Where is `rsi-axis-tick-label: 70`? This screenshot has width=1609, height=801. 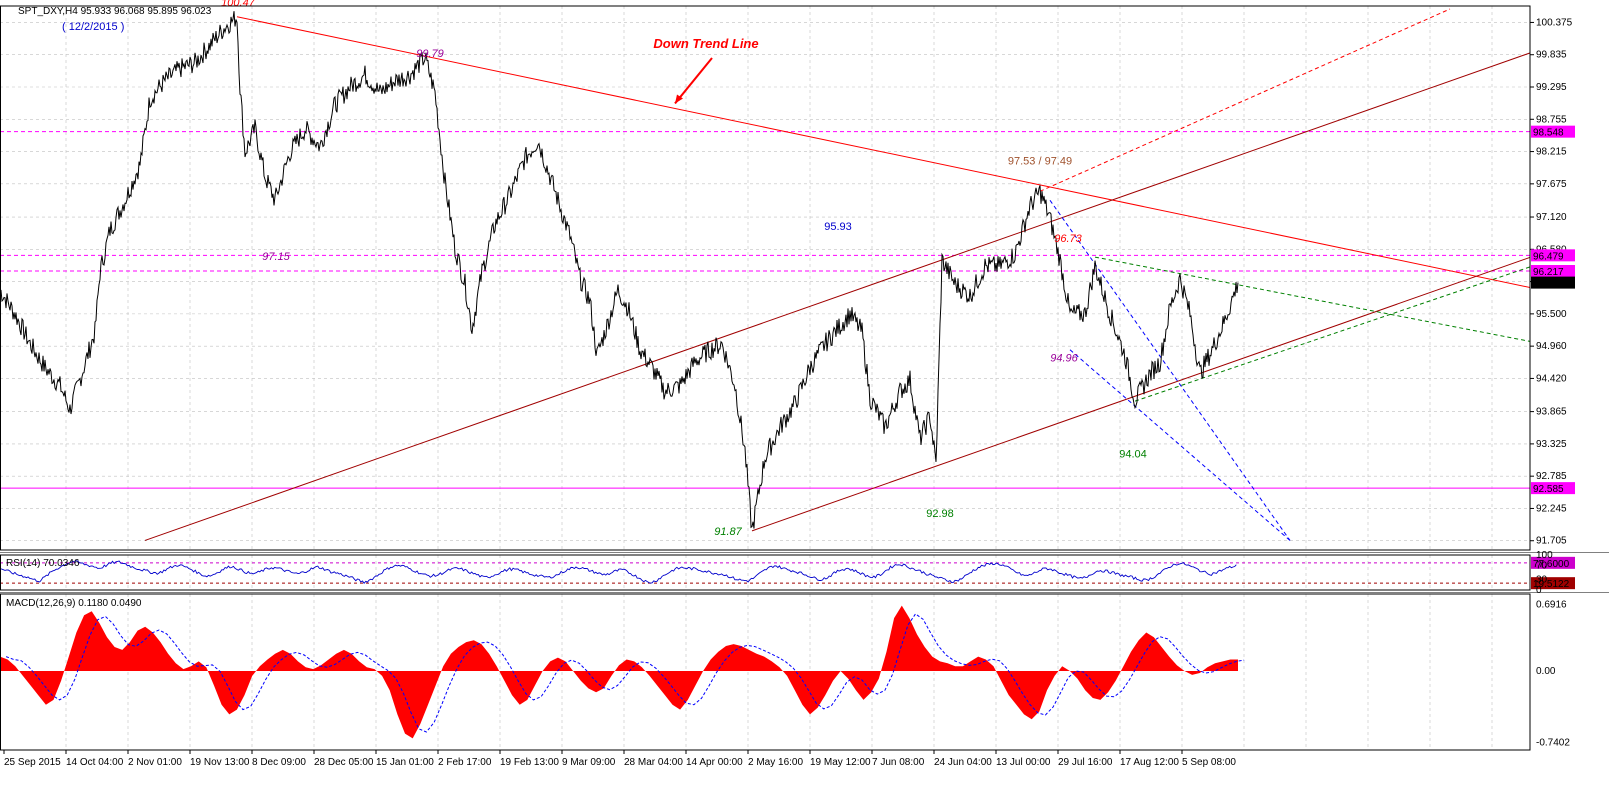 rsi-axis-tick-label: 70 is located at coordinates (1542, 566).